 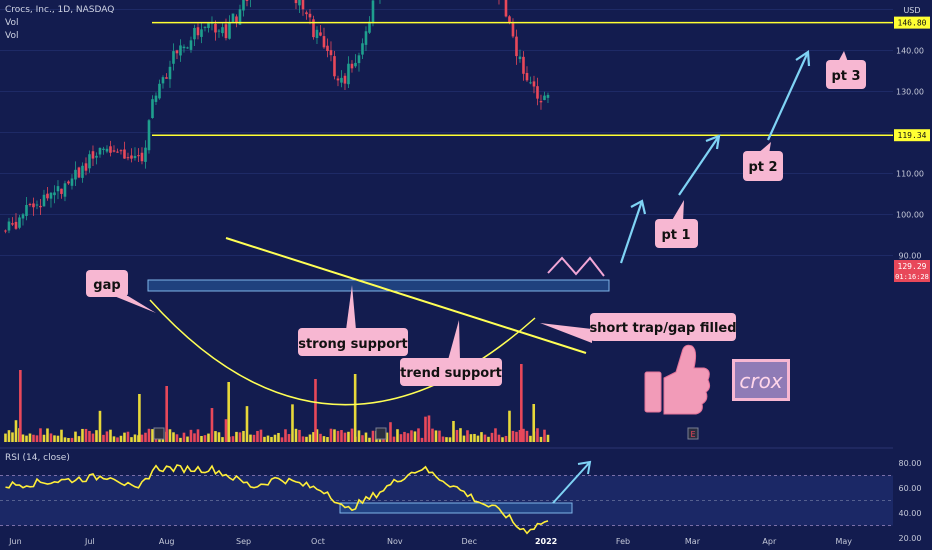 I want to click on thumbs-up-icon, so click(x=677, y=379).